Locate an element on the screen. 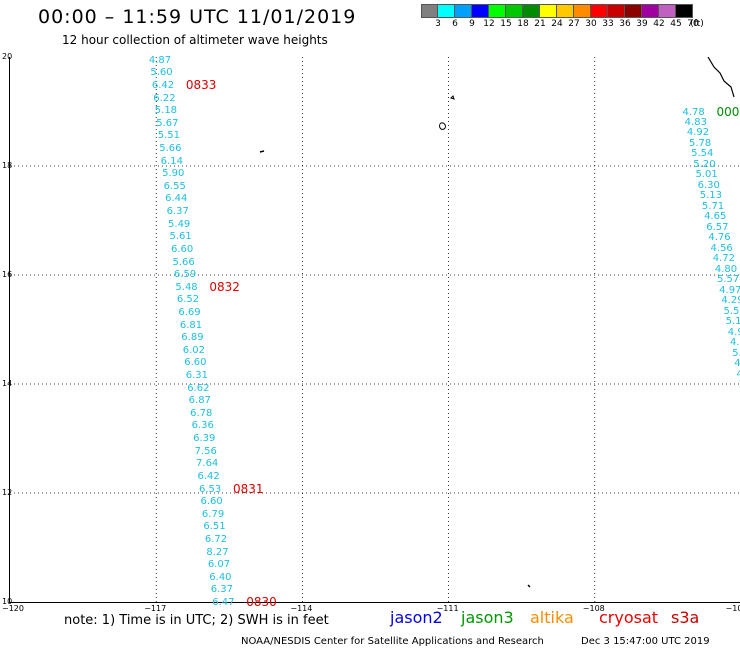 This screenshot has width=740, height=650. cryosat-swh-label: 6.07 is located at coordinates (219, 565).